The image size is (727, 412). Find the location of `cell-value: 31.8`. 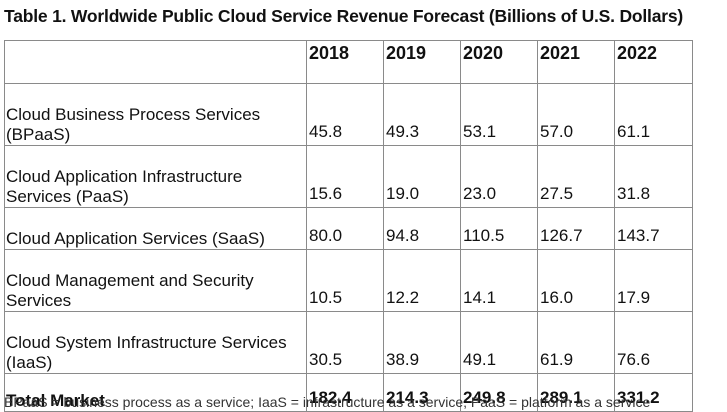

cell-value: 31.8 is located at coordinates (653, 176).